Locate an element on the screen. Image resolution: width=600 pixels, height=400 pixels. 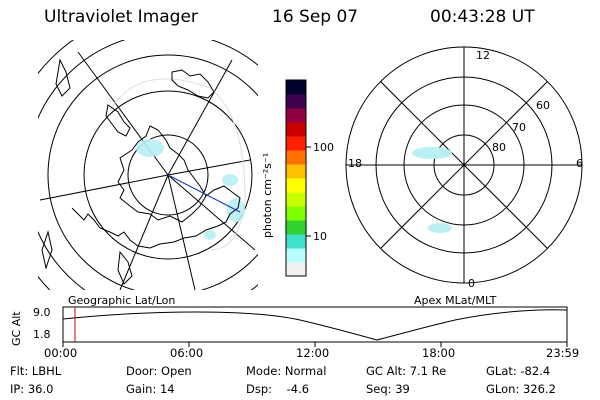
glat-info: GLat: -82.4 is located at coordinates (518, 371).